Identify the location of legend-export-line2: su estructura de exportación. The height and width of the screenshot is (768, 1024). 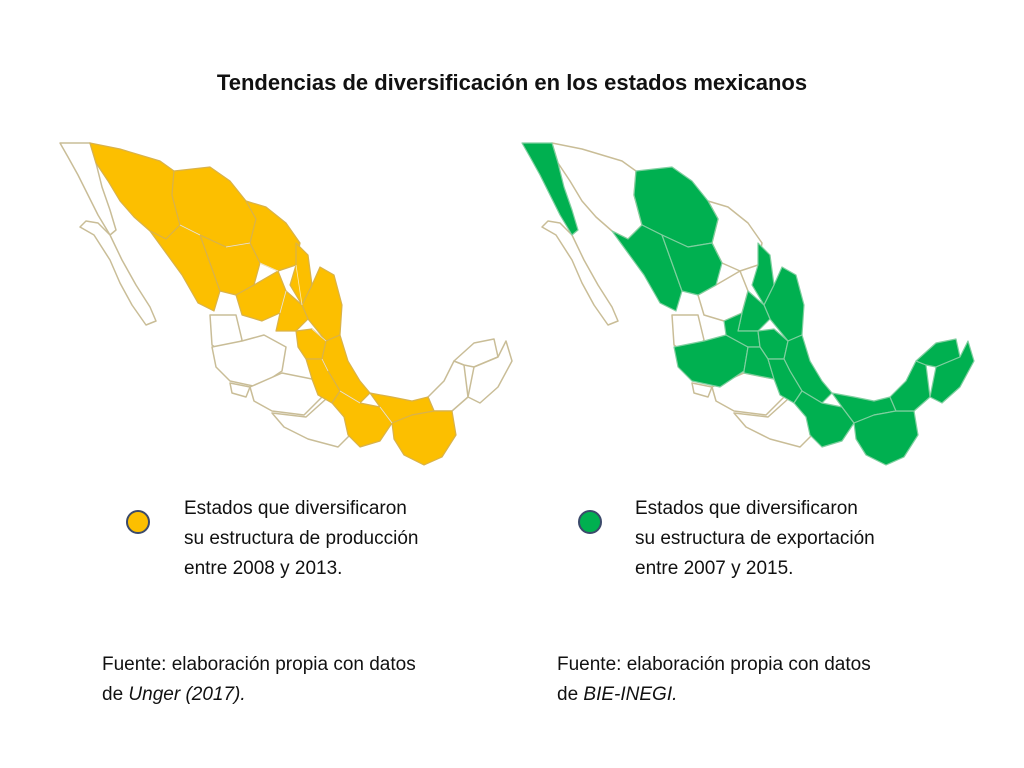
(755, 538).